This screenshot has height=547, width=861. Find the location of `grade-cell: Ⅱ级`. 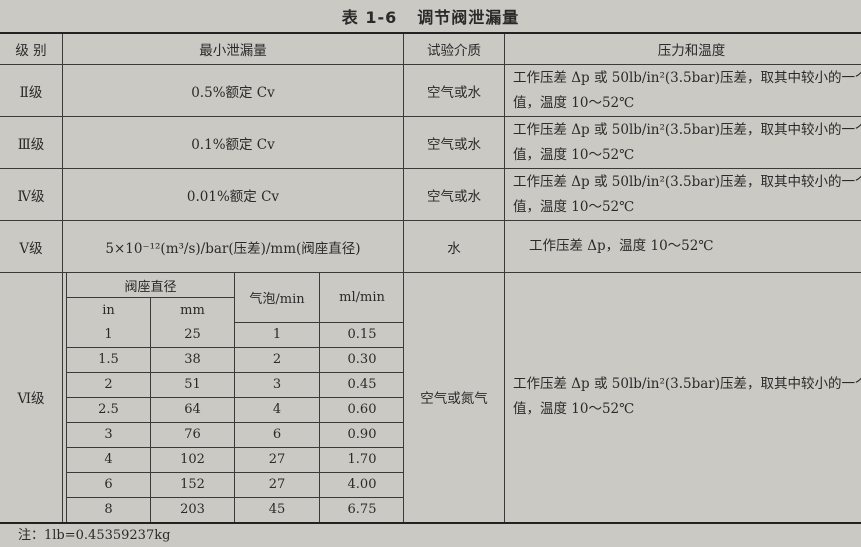

grade-cell: Ⅱ级 is located at coordinates (31, 90).